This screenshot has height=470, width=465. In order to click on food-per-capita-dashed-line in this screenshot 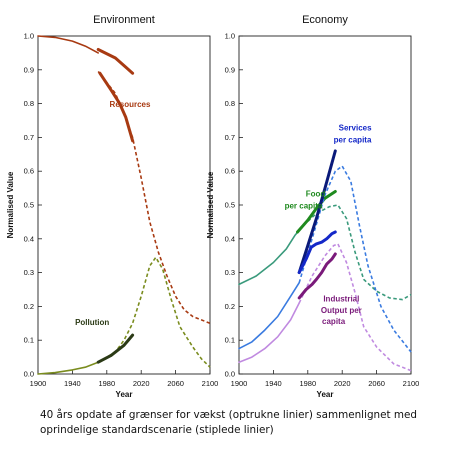, I will do `click(357, 252)`.